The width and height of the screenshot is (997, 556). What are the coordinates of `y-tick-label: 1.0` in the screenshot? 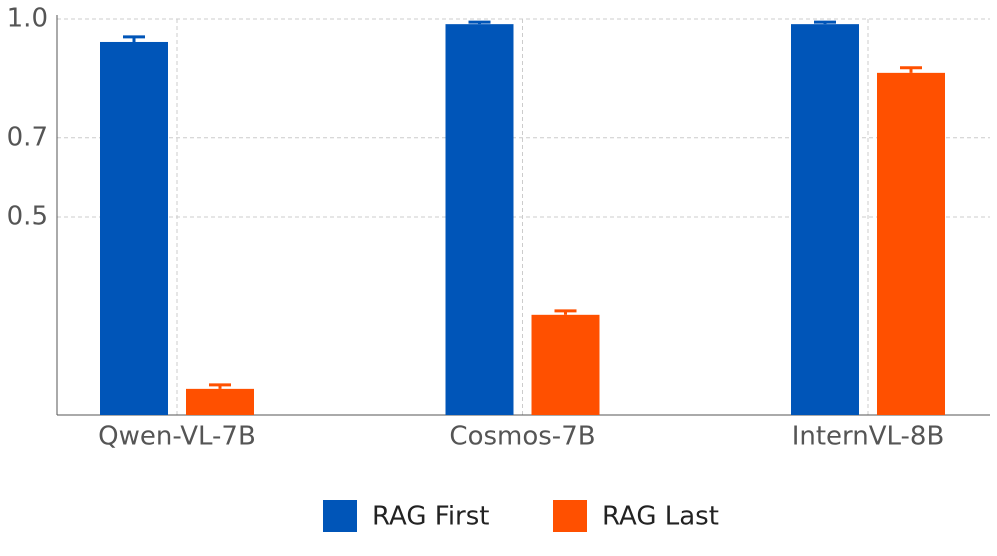 It's located at (27, 19).